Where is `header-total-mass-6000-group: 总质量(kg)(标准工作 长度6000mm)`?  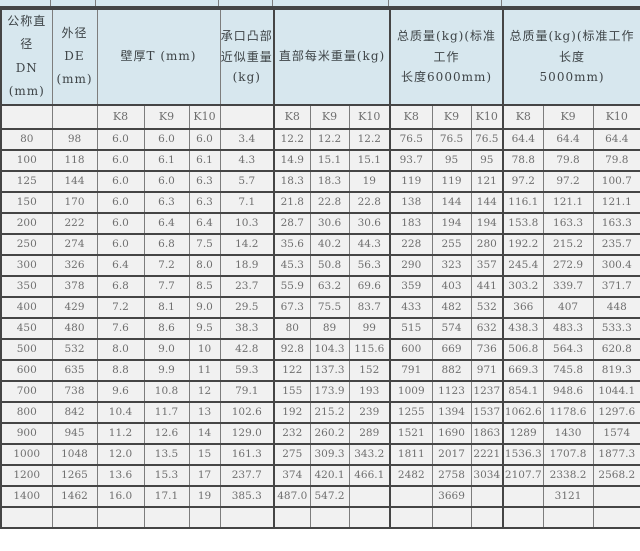 header-total-mass-6000-group: 总质量(kg)(标准工作 长度6000mm) is located at coordinates (446, 57).